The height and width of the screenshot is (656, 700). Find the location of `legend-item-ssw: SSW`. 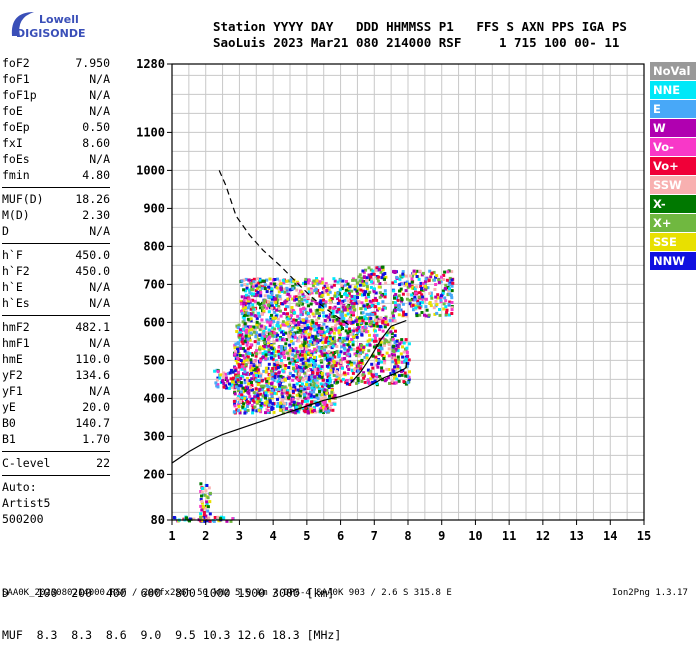

legend-item-ssw: SSW is located at coordinates (673, 185).